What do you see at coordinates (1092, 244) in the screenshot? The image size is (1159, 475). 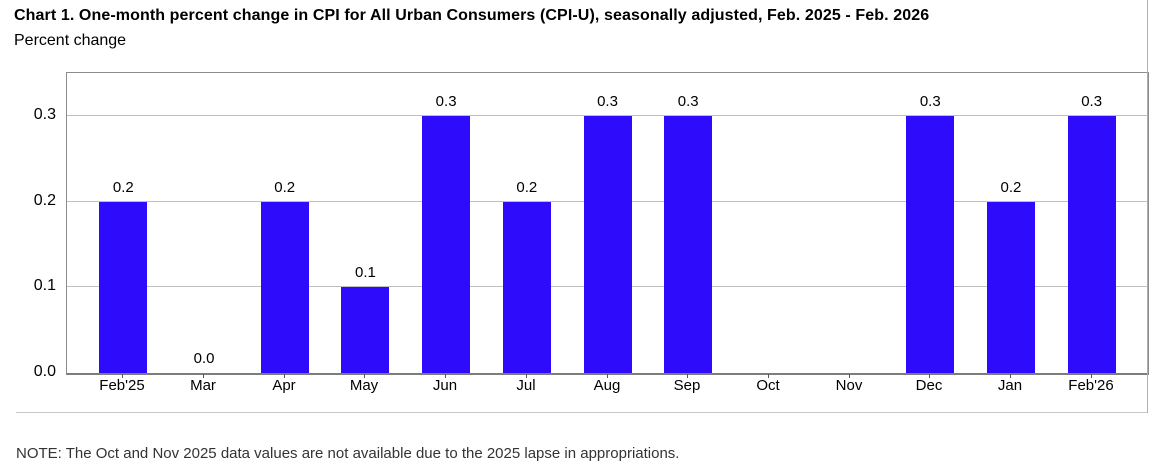 I see `bar-feb26` at bounding box center [1092, 244].